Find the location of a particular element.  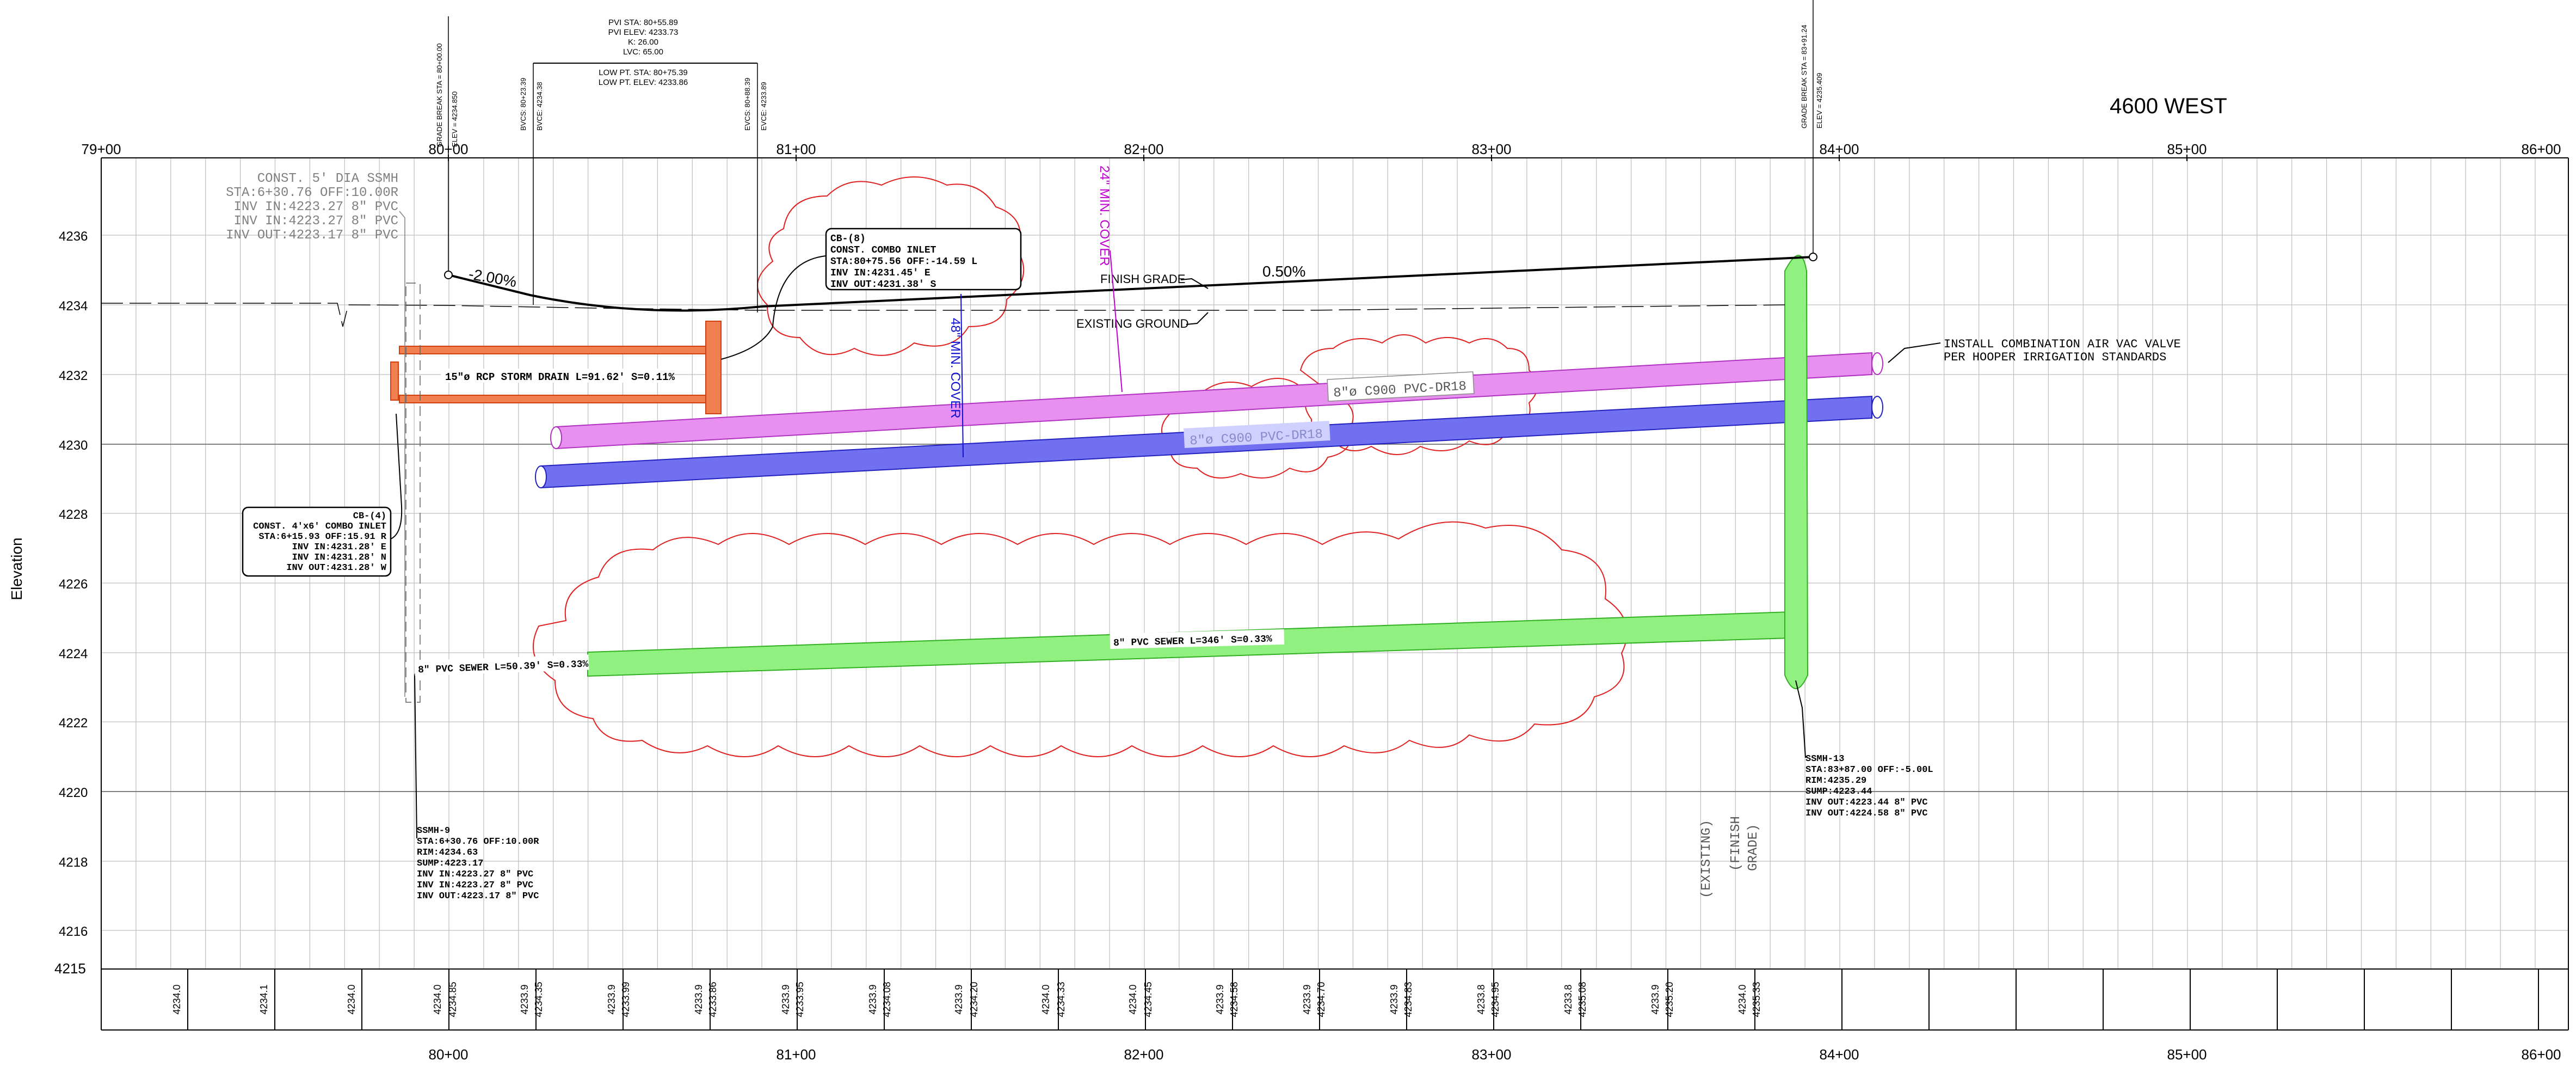

note-line: INSTALL COMBINATION AIR VAC VALVE is located at coordinates (2062, 344).